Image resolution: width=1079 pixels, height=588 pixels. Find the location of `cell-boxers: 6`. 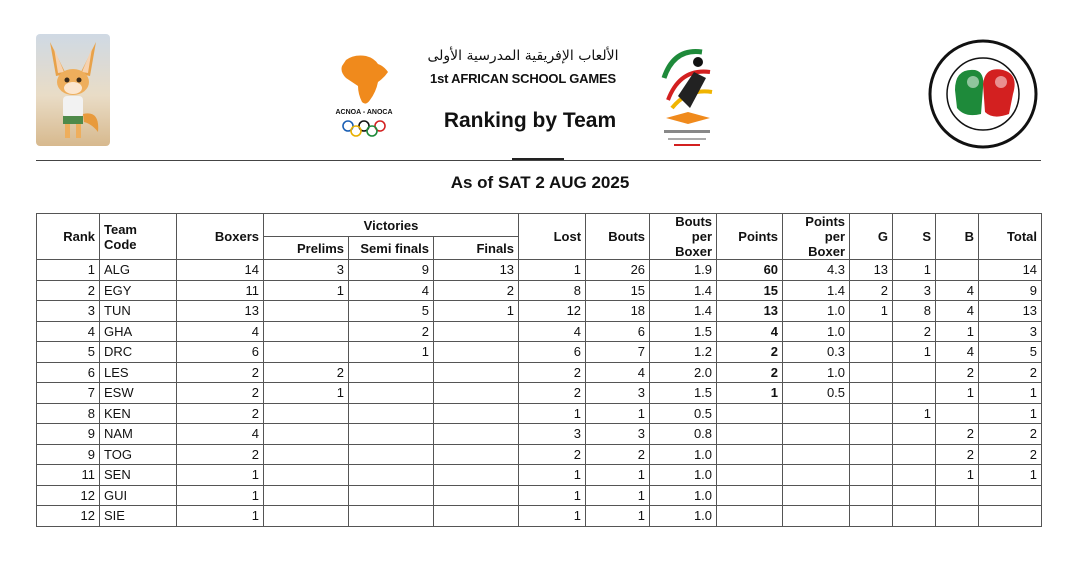

cell-boxers: 6 is located at coordinates (220, 352).